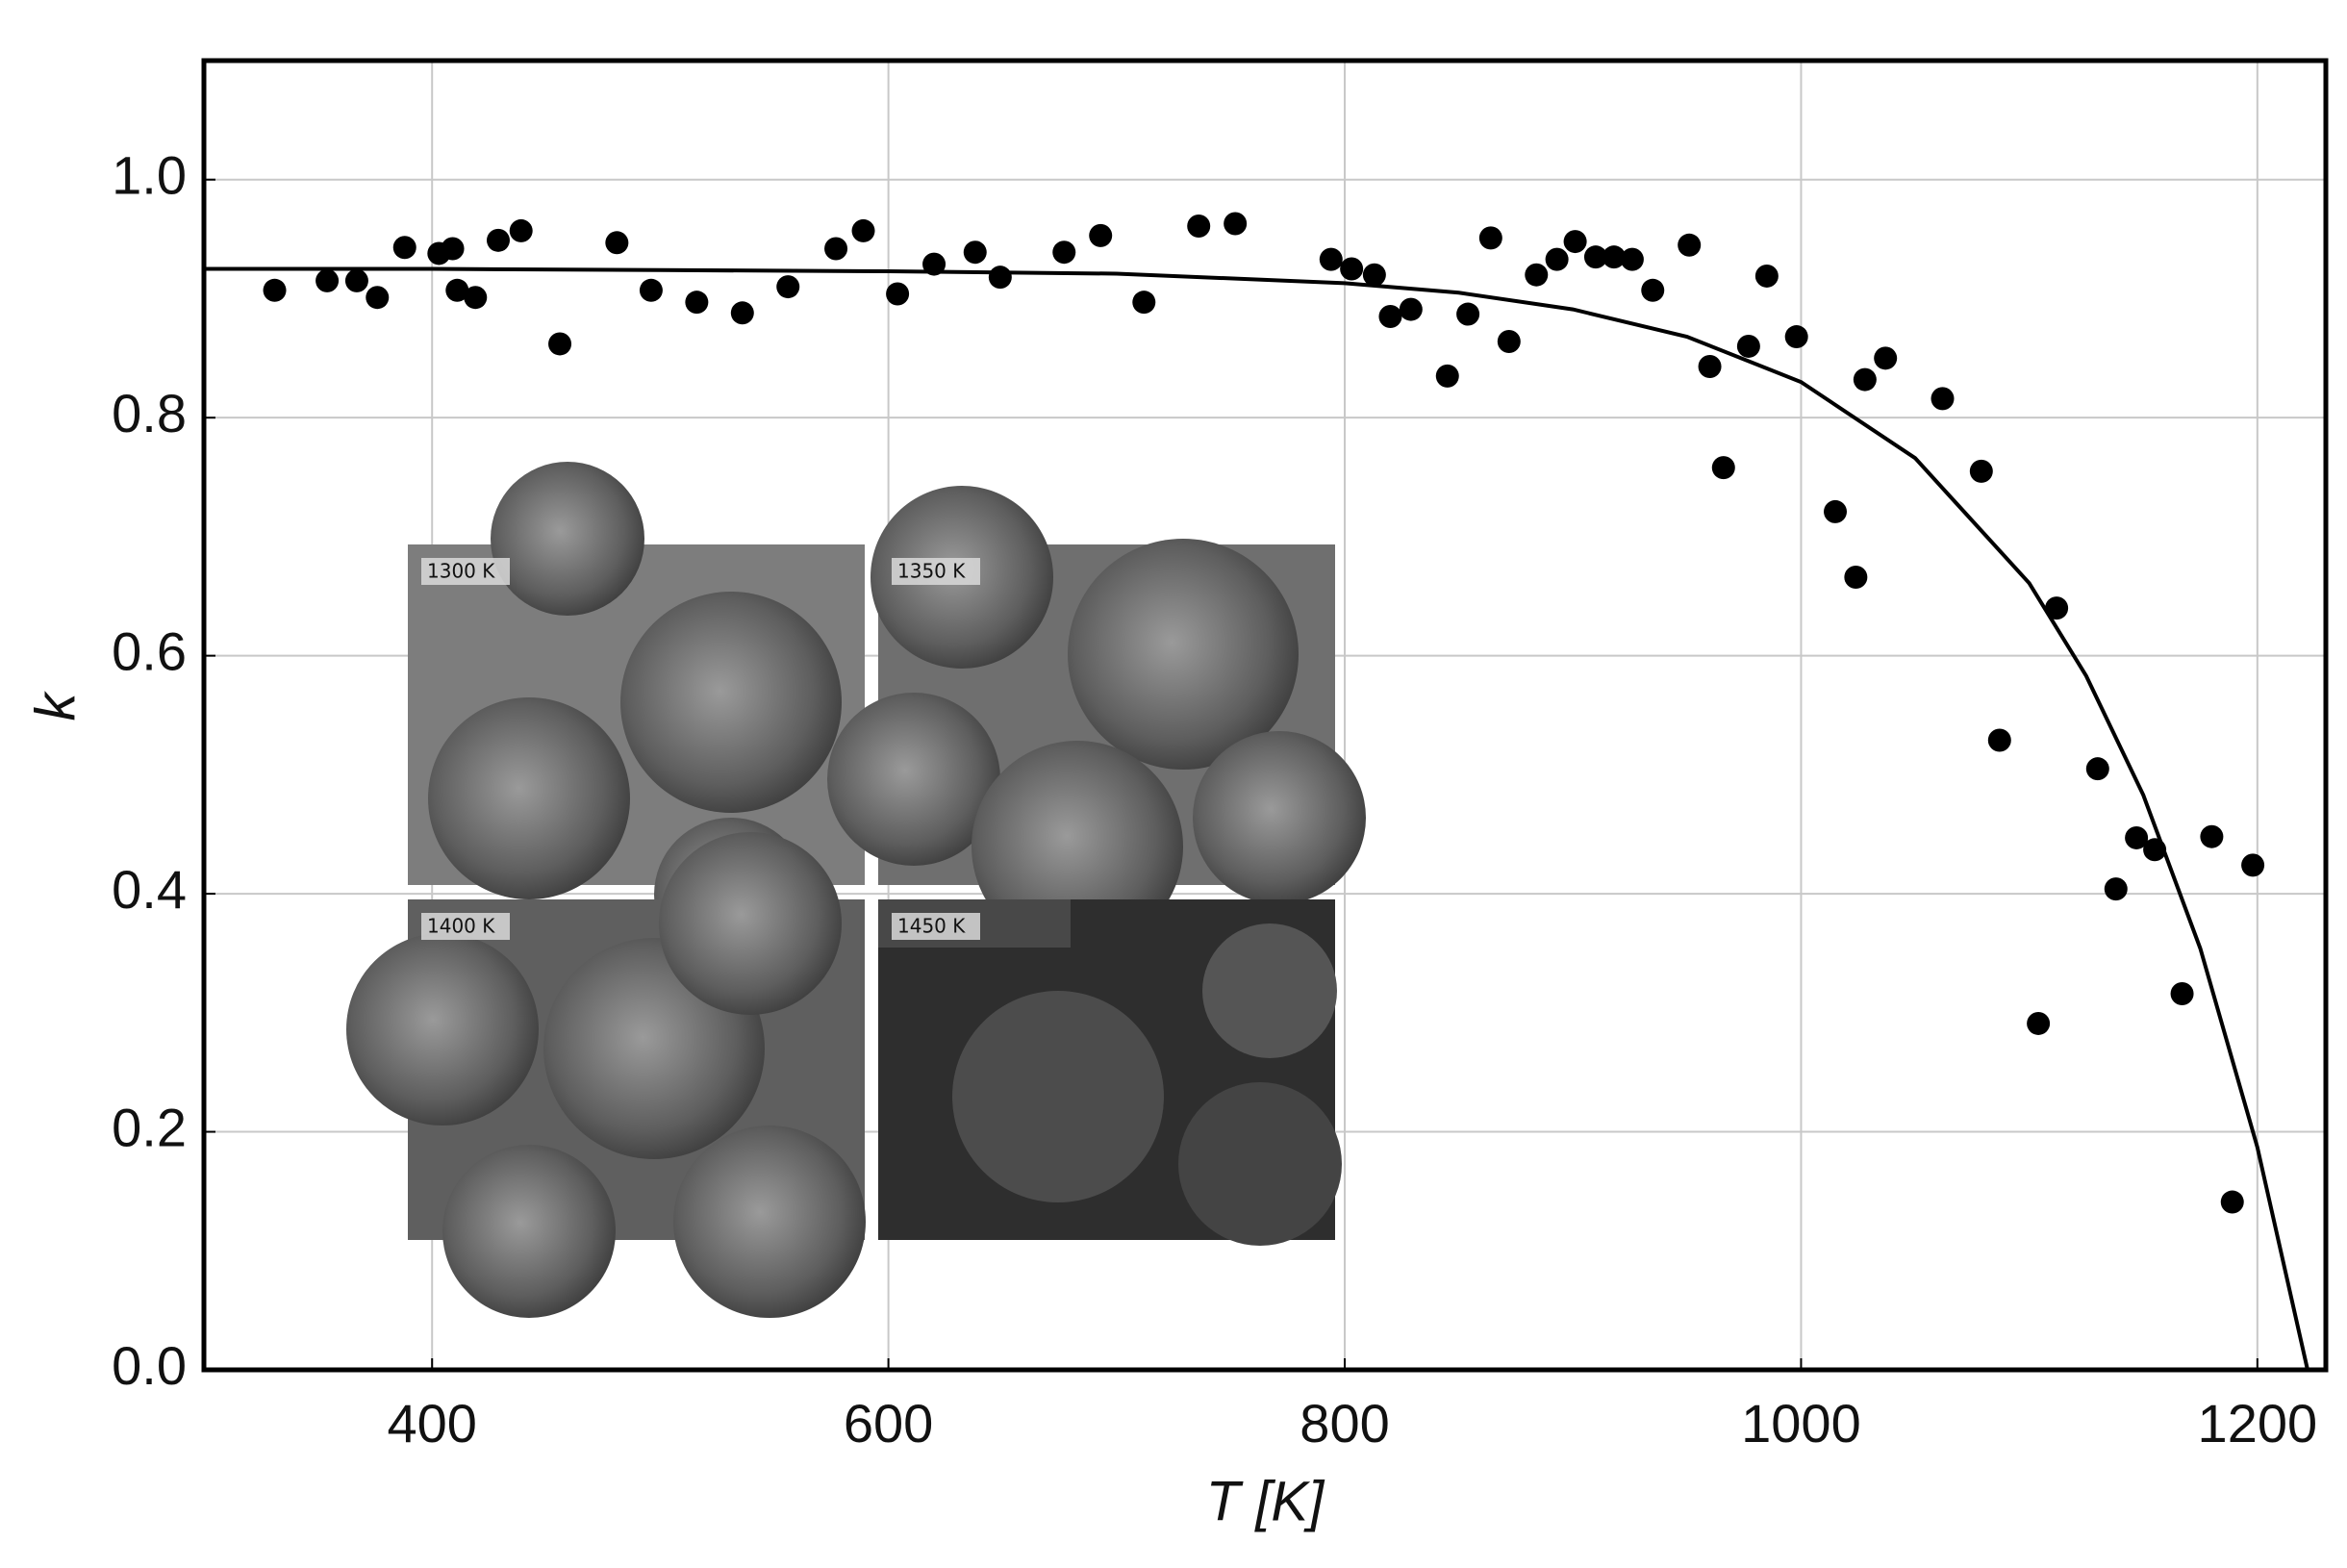 This screenshot has width=2347, height=1568. Describe the element at coordinates (931, 926) in the screenshot. I see `inset-label: 1450 K` at that location.